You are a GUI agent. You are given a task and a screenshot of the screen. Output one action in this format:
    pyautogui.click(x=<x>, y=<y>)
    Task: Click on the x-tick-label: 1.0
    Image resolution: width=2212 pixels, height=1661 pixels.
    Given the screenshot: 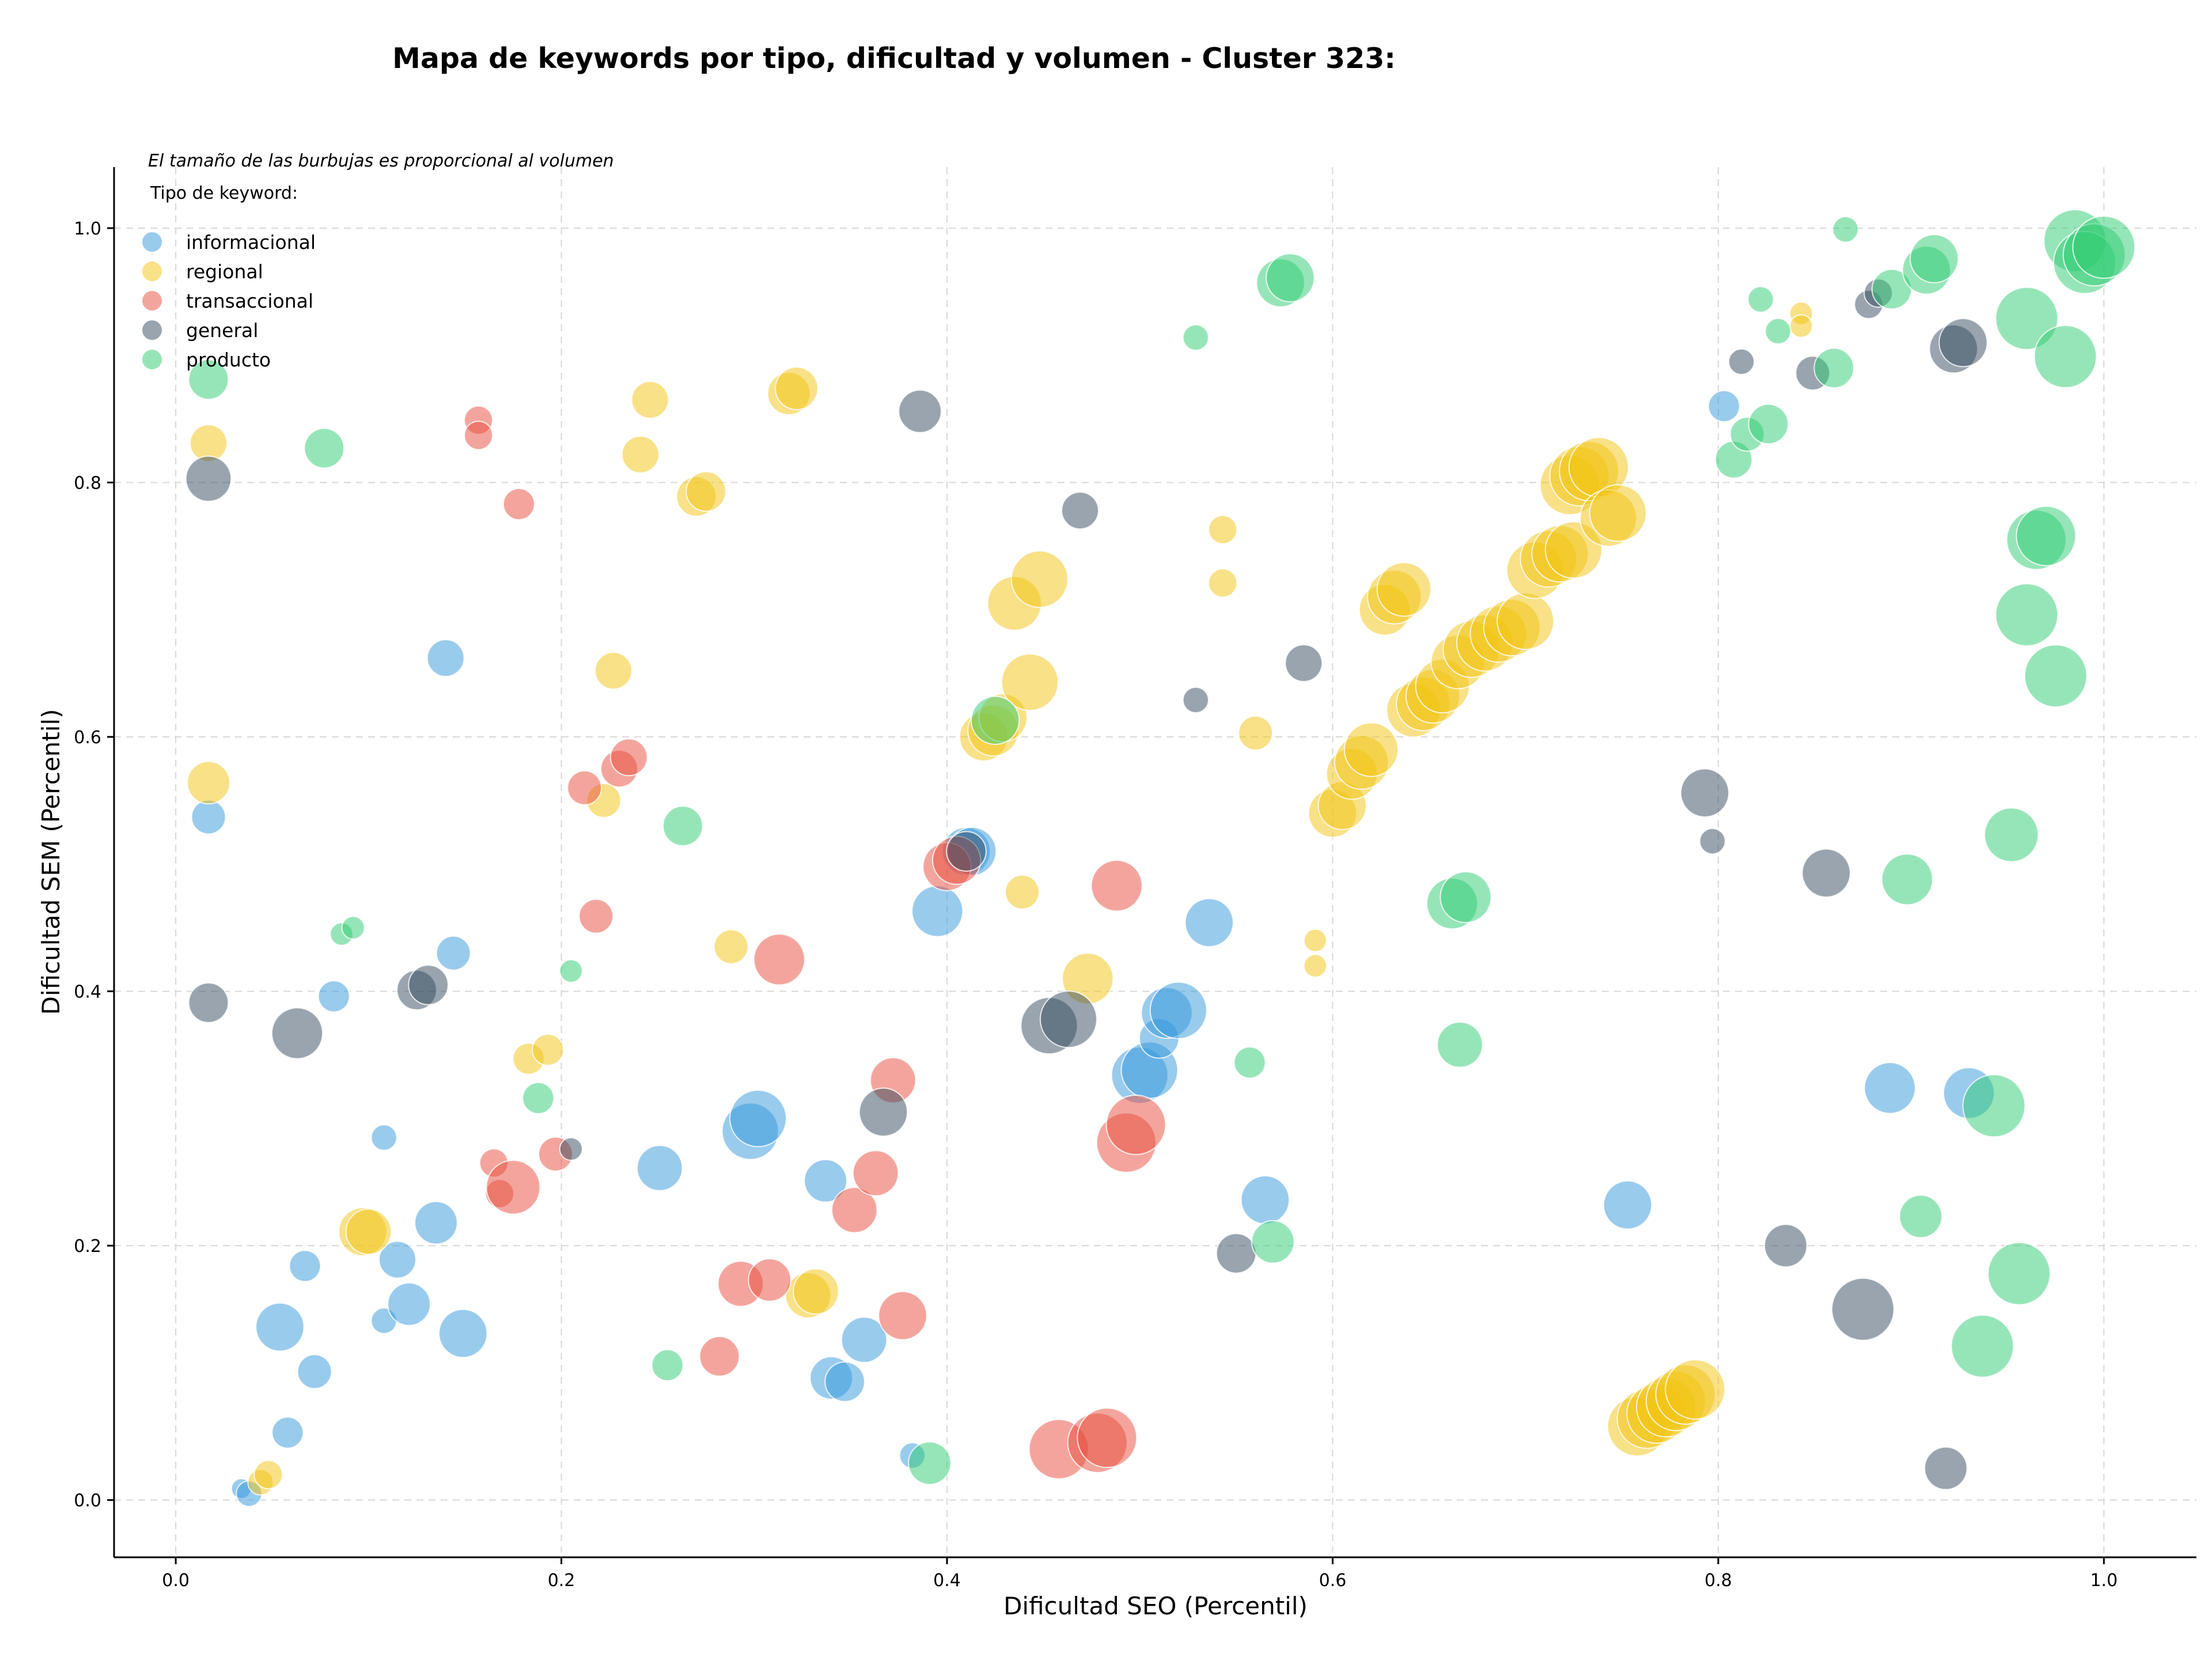 What is the action you would take?
    pyautogui.click(x=2104, y=1581)
    